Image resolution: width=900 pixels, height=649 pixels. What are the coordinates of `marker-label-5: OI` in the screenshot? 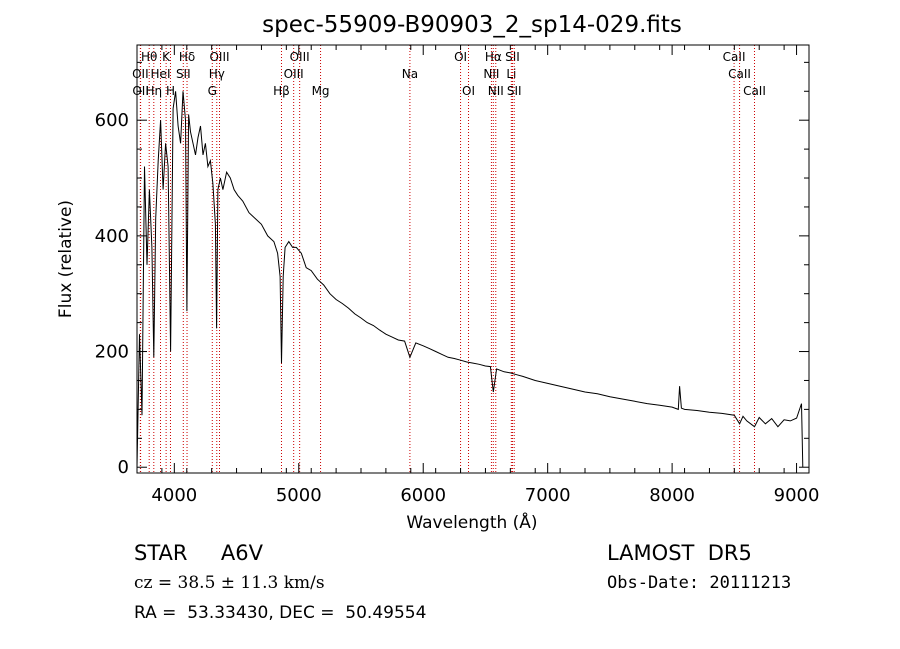 It's located at (460, 57).